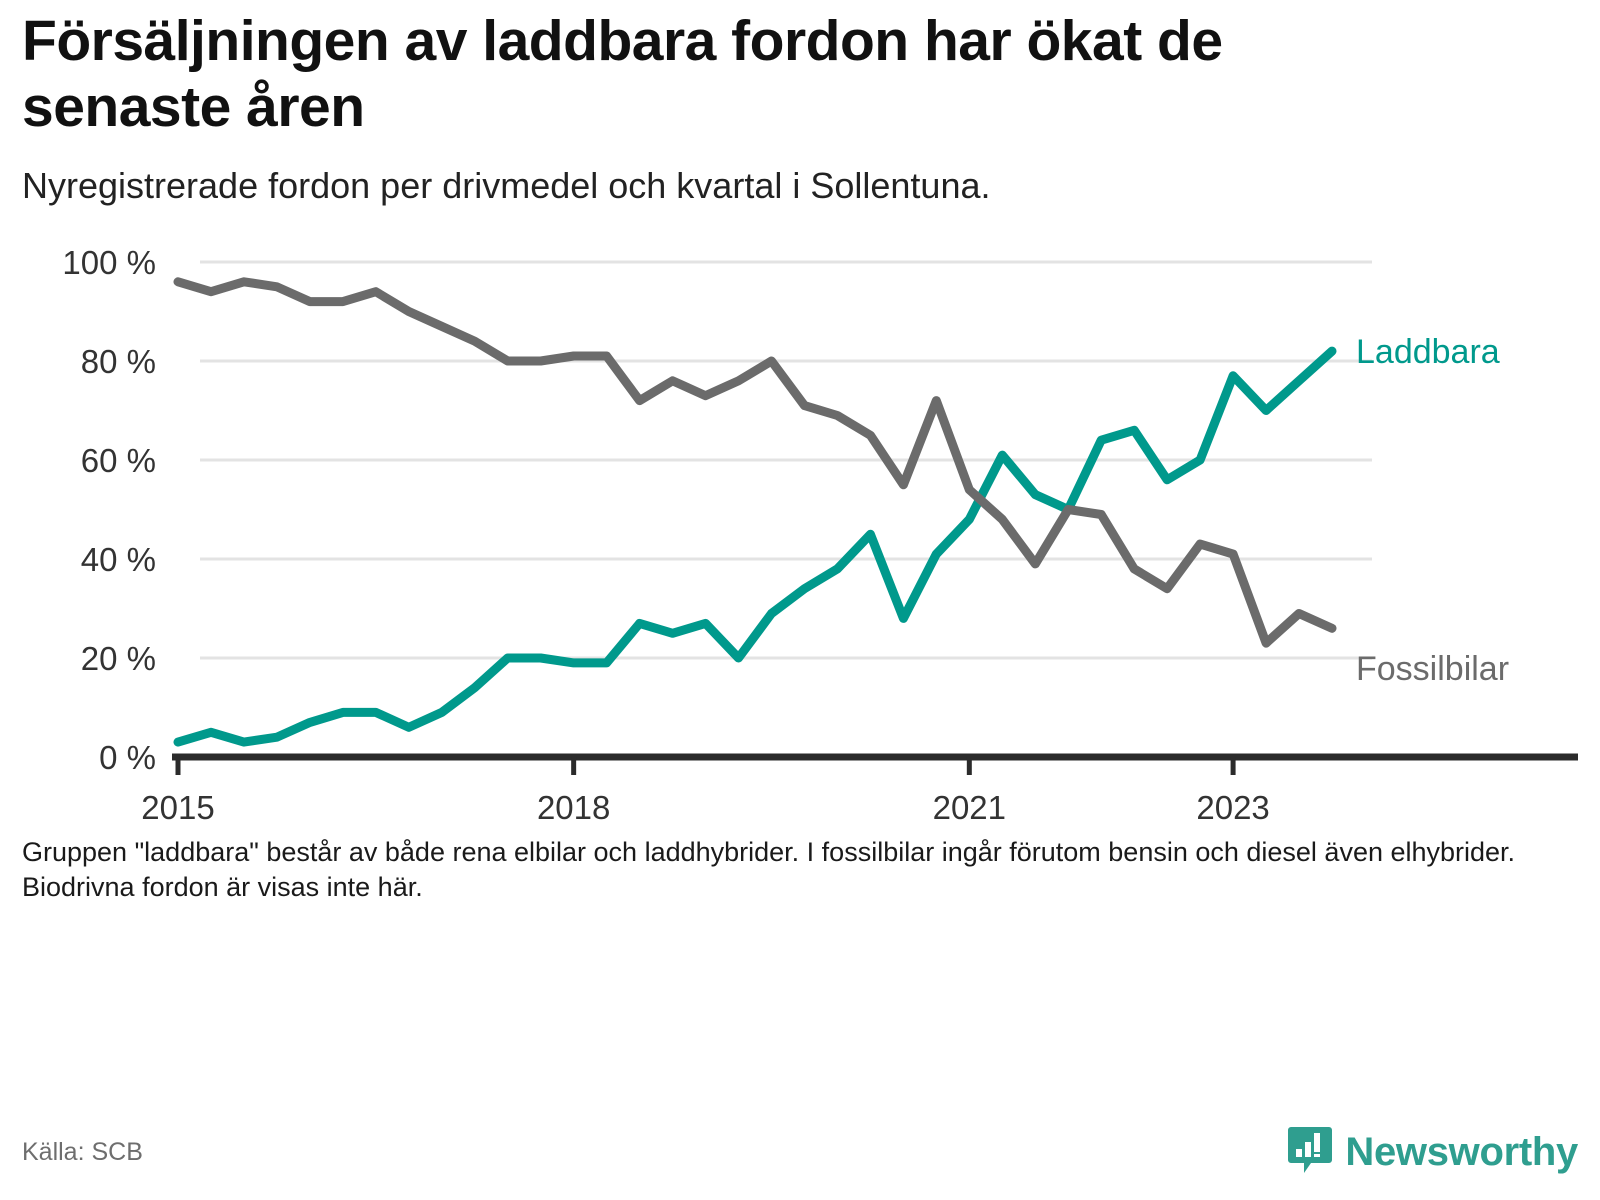  I want to click on source-label: Källa: SCB, so click(82, 1151).